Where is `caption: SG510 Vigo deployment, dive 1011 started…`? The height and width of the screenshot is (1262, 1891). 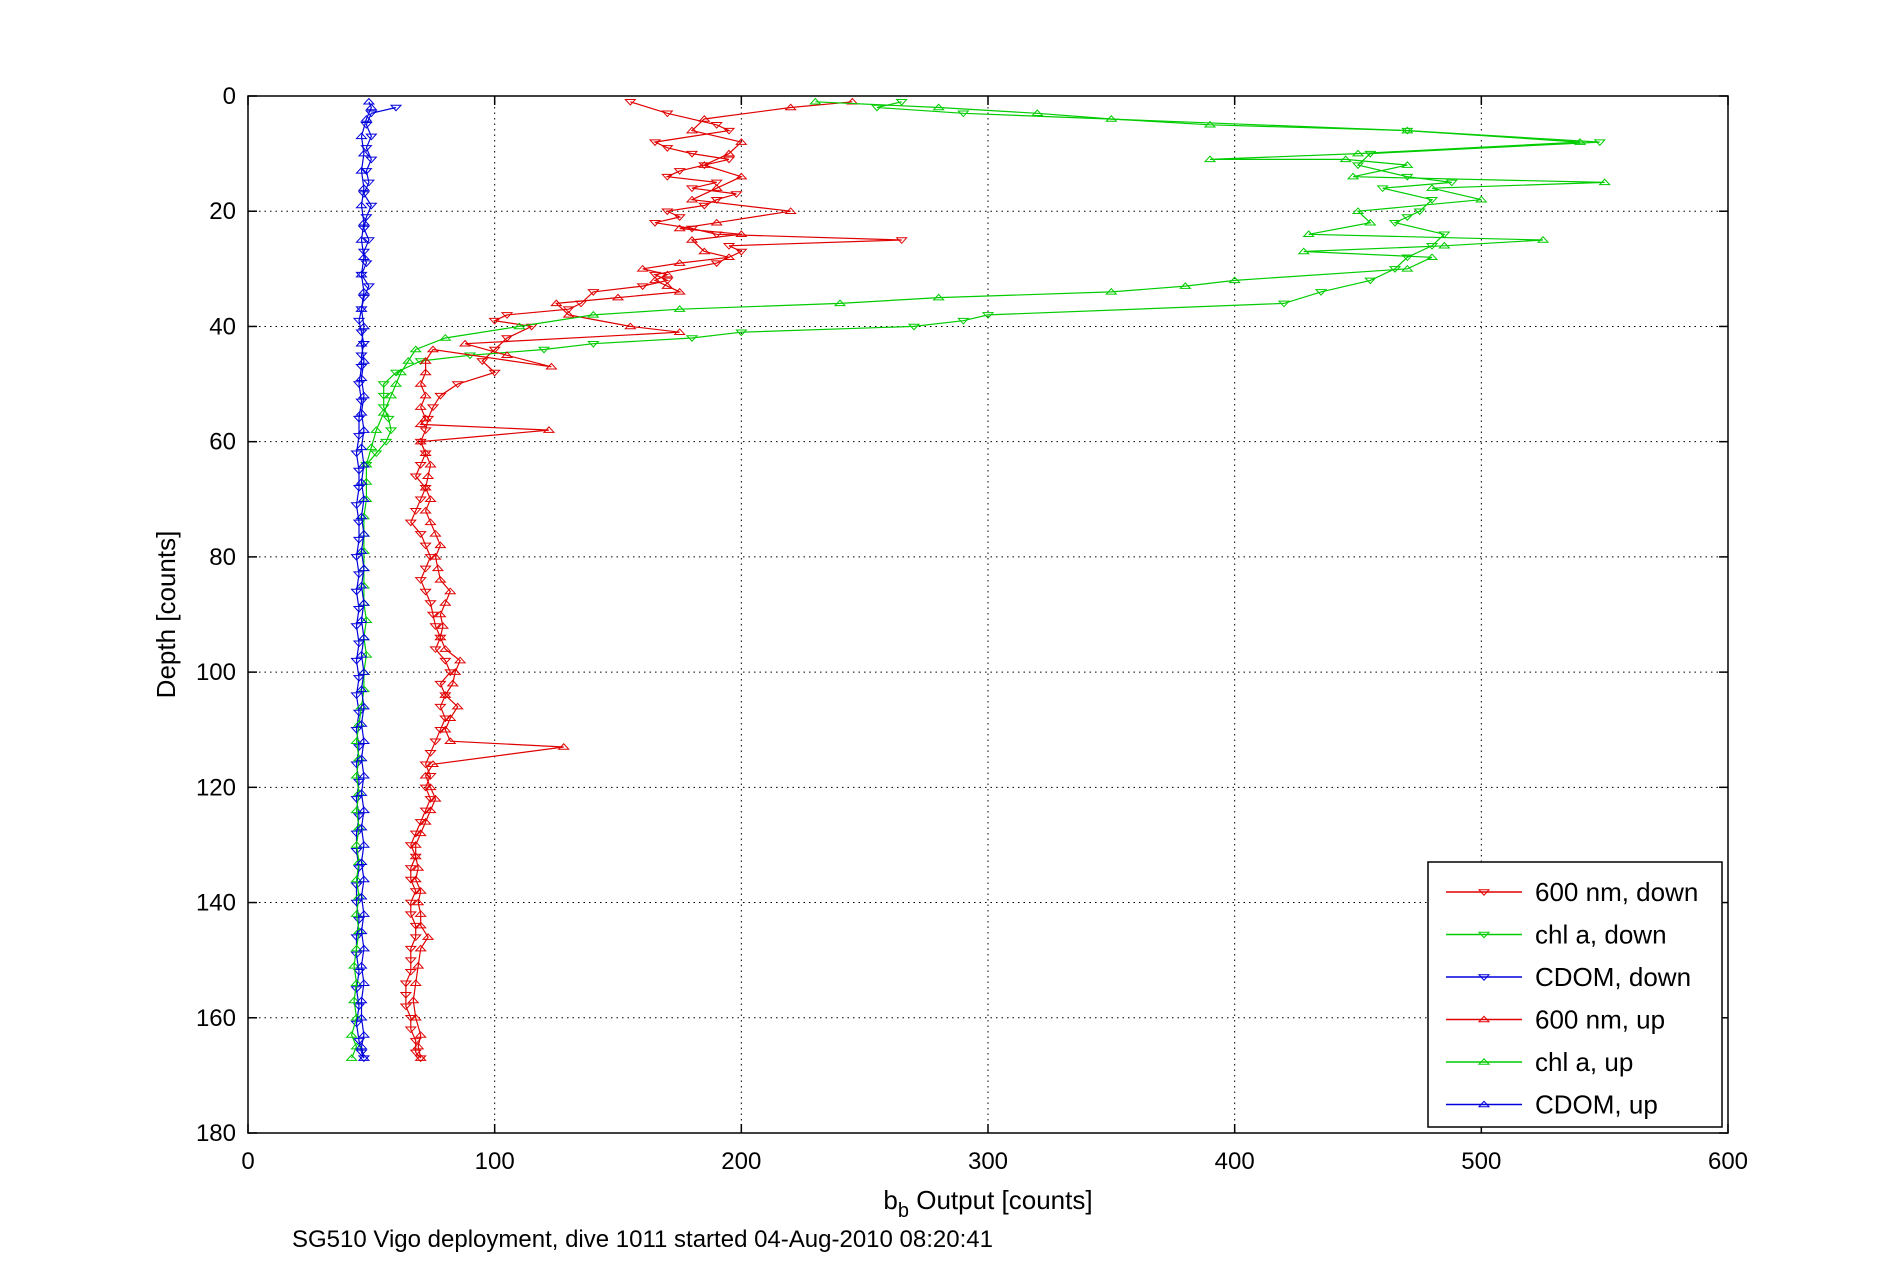
caption: SG510 Vigo deployment, dive 1011 started… is located at coordinates (642, 1239).